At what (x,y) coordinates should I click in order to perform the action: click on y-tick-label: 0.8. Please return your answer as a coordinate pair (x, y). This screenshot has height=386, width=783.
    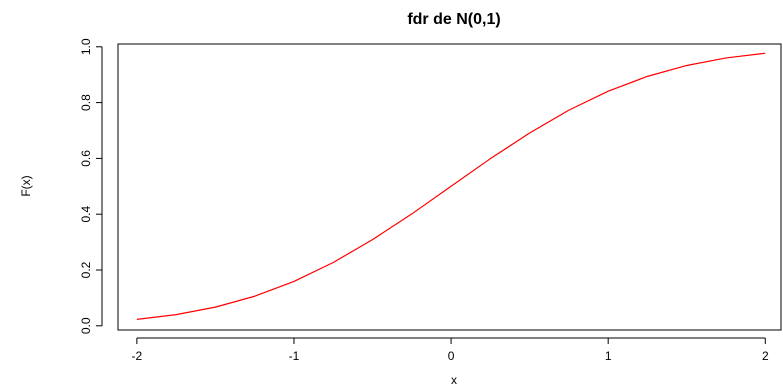
    Looking at the image, I should click on (86, 102).